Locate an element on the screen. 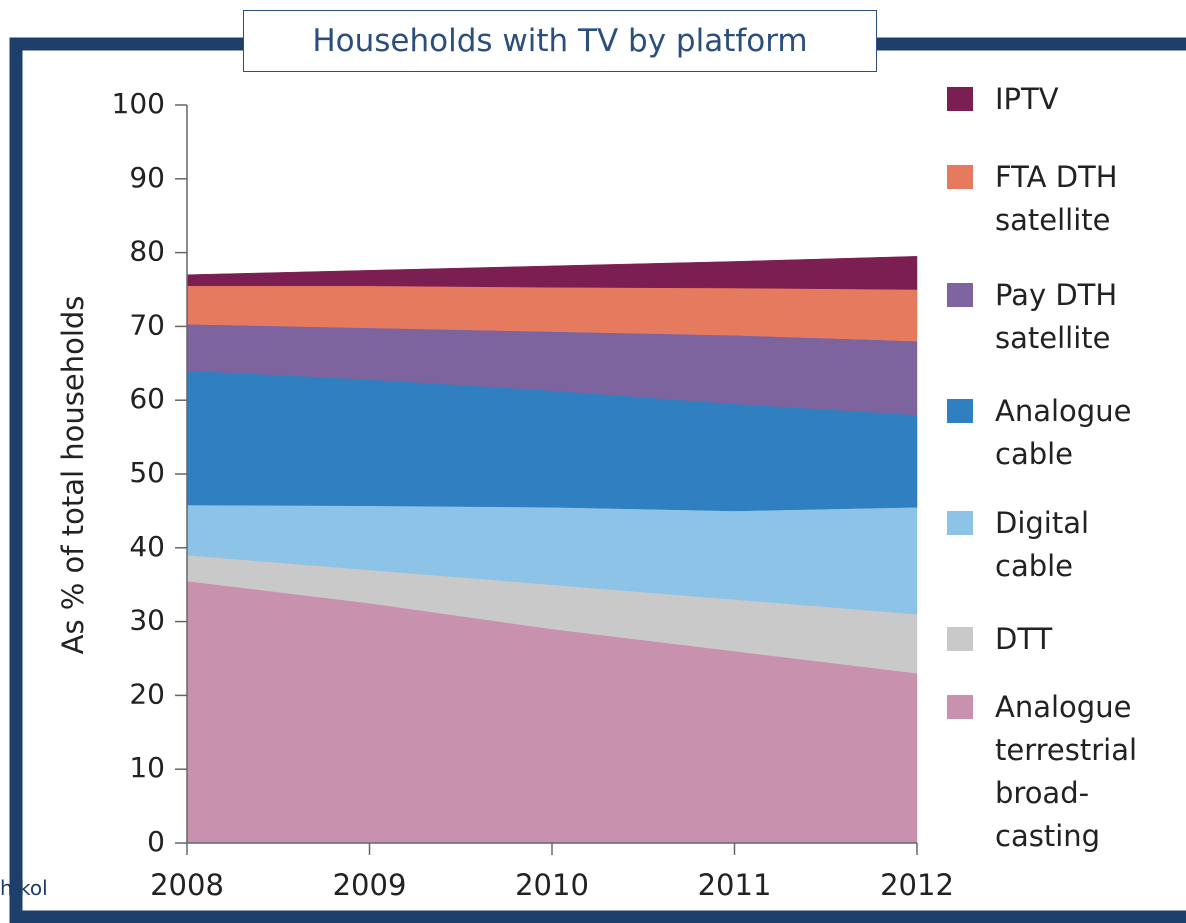 This screenshot has width=1186, height=923. legend-label: Digital cable is located at coordinates (1042, 544).